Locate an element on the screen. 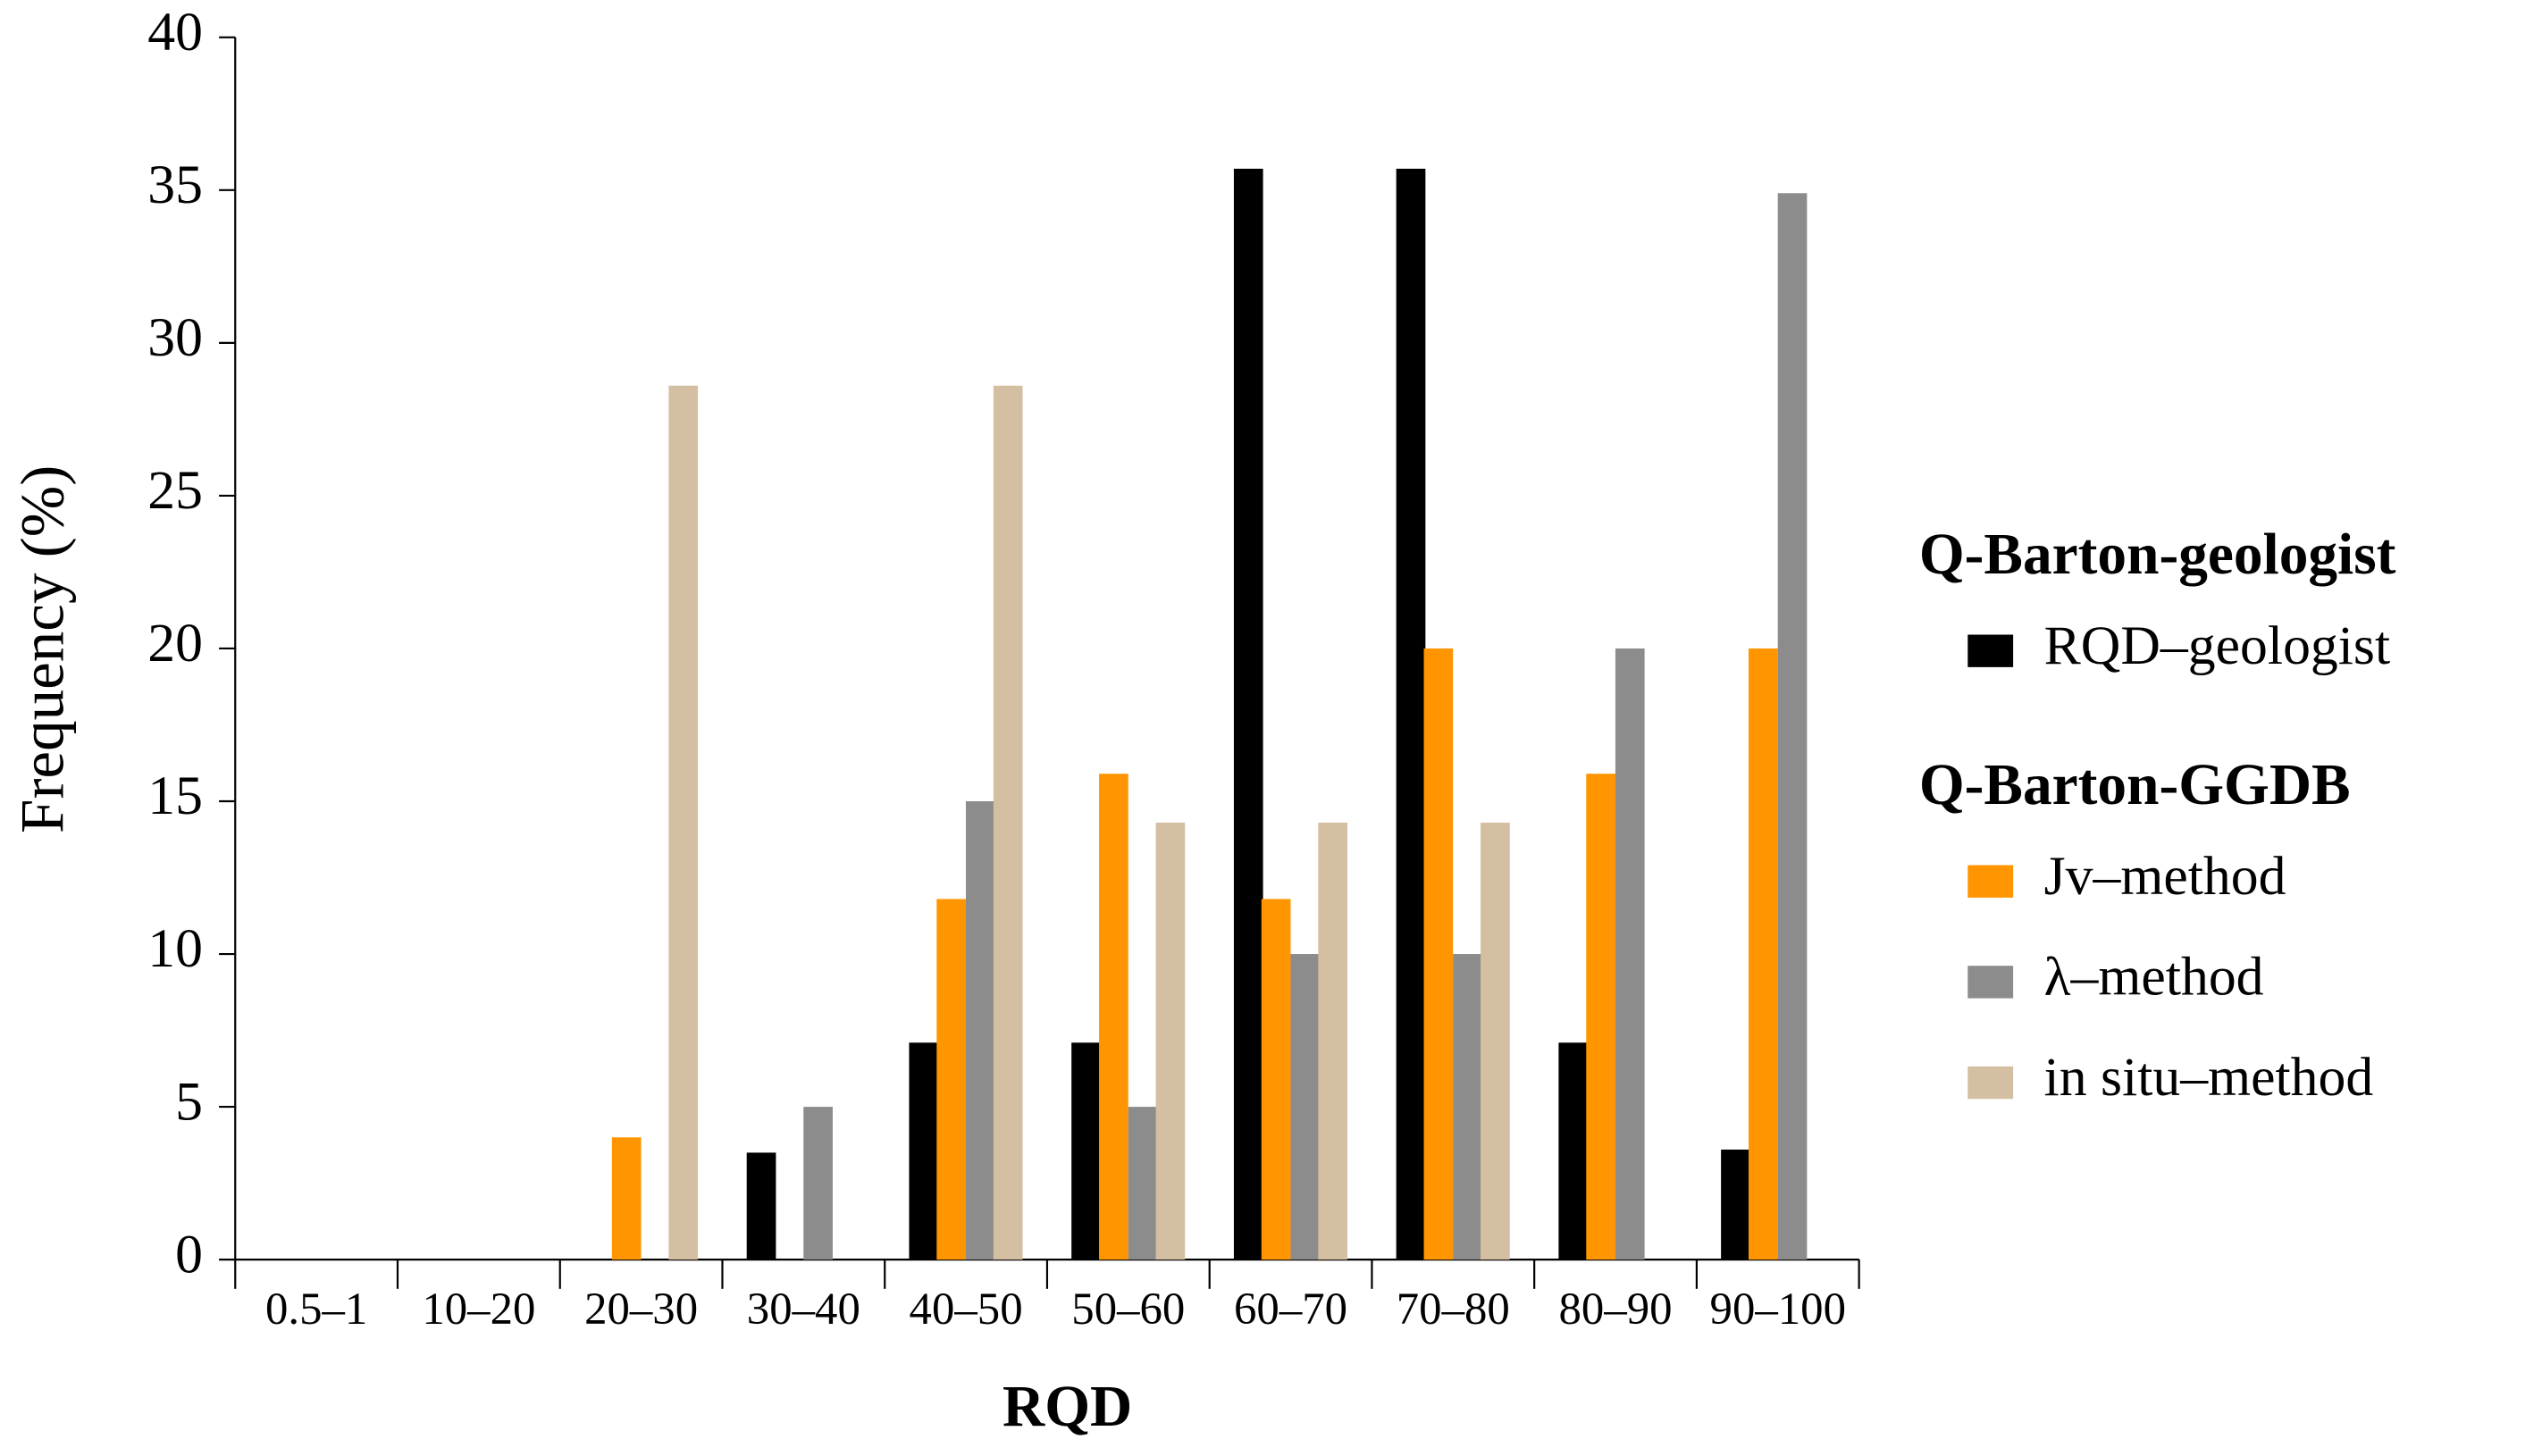  y-tick-label: 10 is located at coordinates (175, 948).